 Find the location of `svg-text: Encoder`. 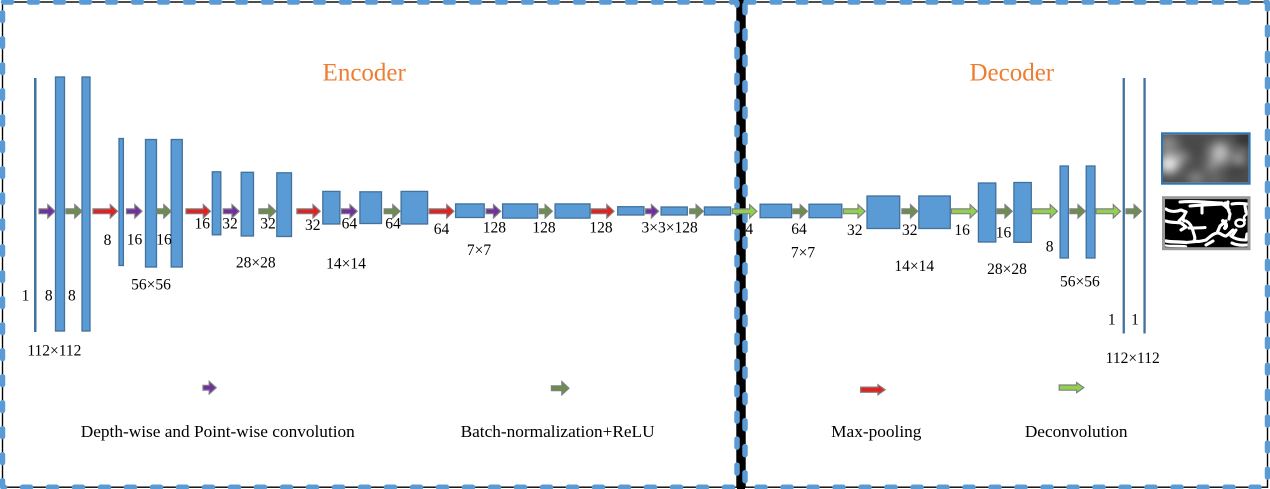

svg-text: Encoder is located at coordinates (365, 73).